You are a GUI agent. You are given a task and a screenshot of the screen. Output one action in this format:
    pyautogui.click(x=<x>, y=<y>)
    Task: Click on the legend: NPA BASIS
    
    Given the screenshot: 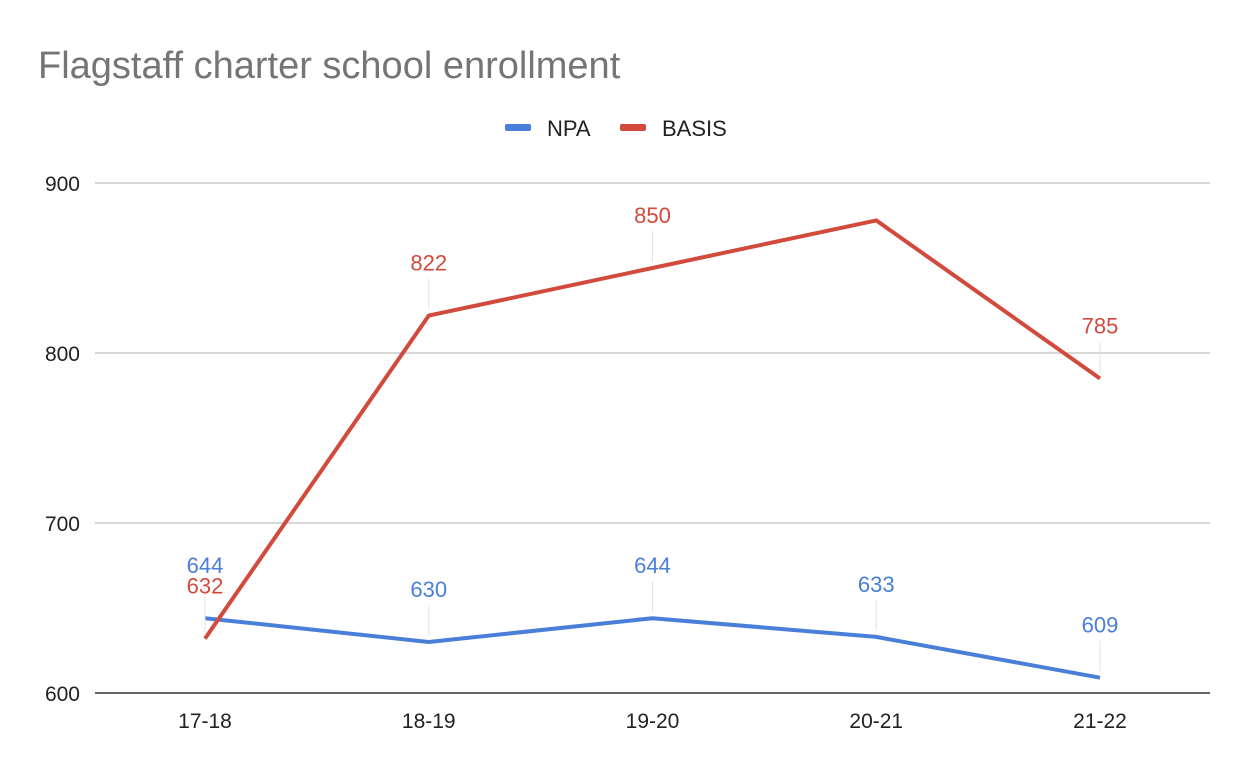 What is the action you would take?
    pyautogui.click(x=616, y=128)
    